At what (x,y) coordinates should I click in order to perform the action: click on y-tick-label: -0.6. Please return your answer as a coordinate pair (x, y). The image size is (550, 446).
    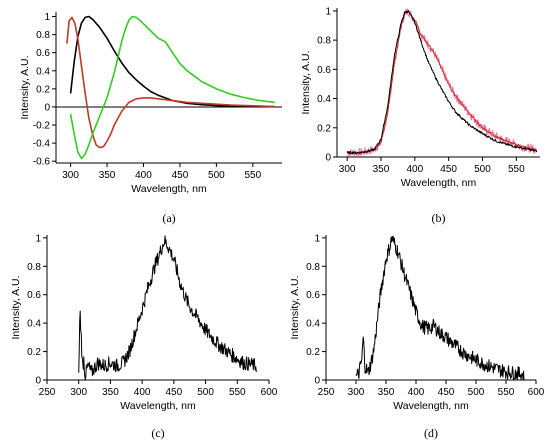
    Looking at the image, I should click on (42, 162).